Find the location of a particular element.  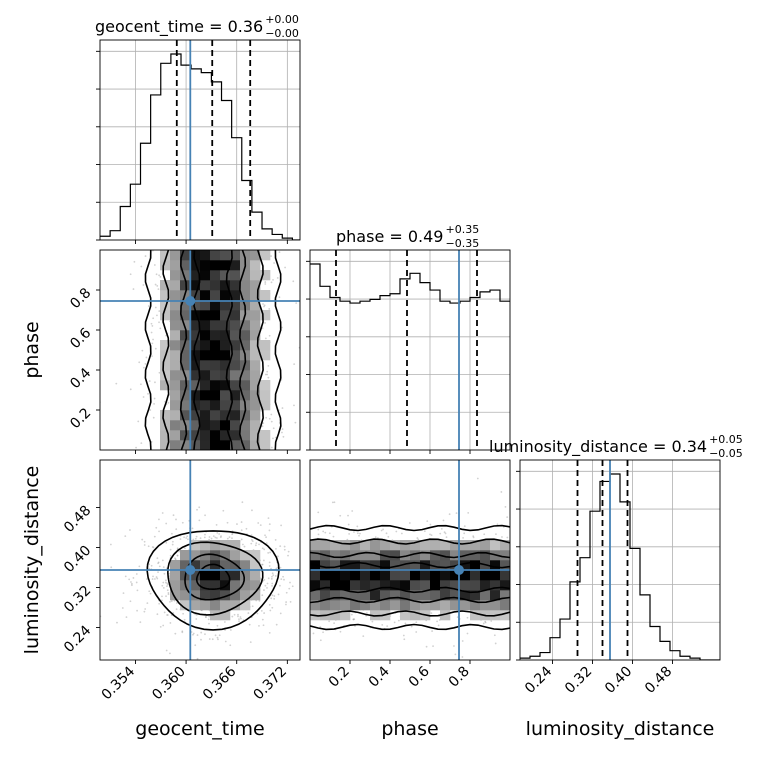

grid-luminosity_distance is located at coordinates (620, 560).